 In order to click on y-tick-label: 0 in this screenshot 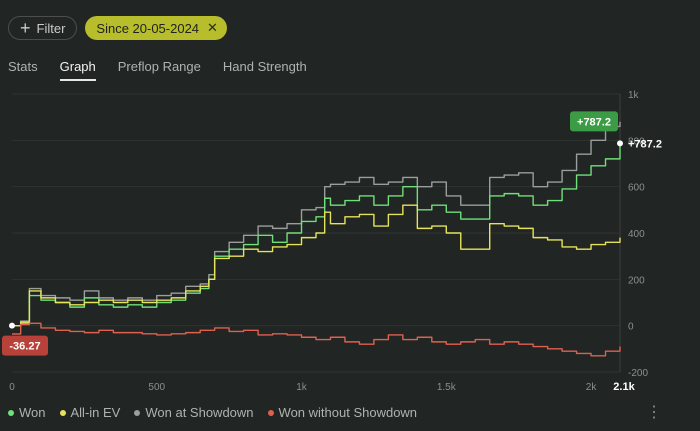, I will do `click(631, 327)`.